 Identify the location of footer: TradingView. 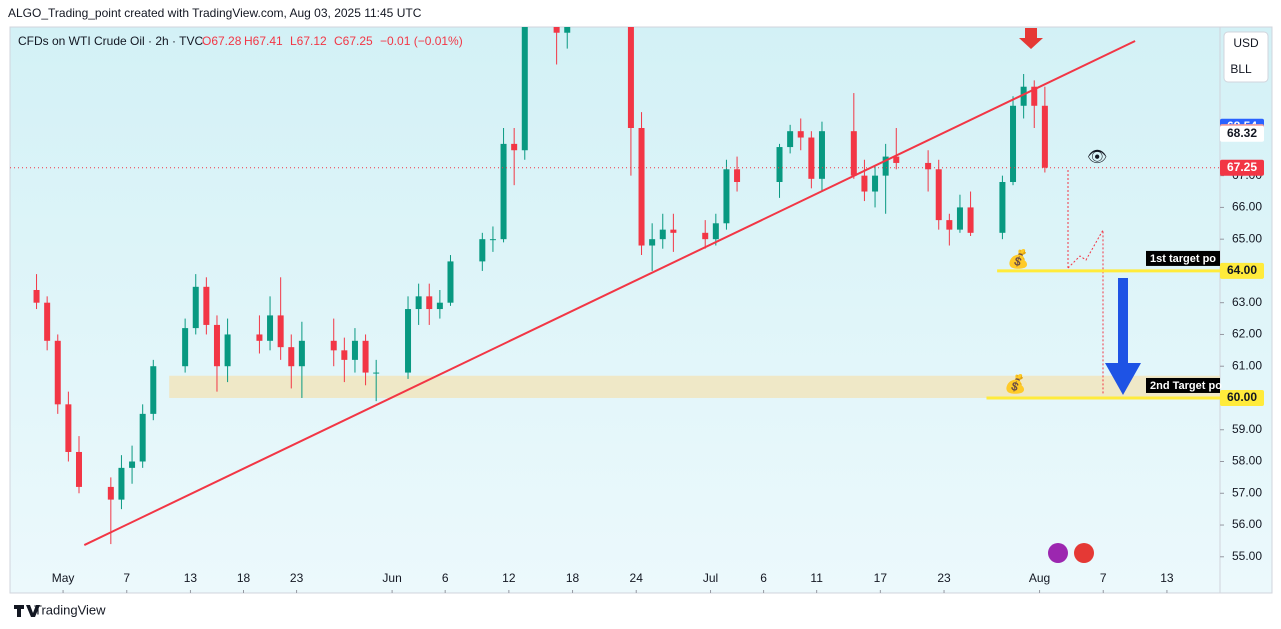
(70, 609).